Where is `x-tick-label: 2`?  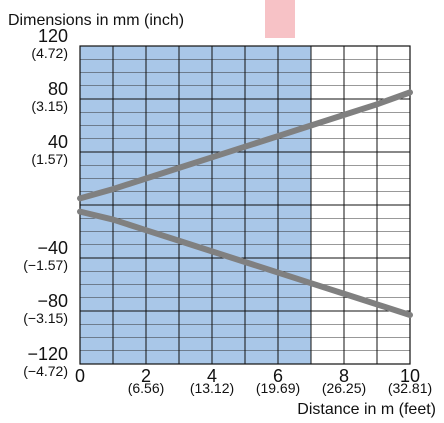 x-tick-label: 2 is located at coordinates (146, 376).